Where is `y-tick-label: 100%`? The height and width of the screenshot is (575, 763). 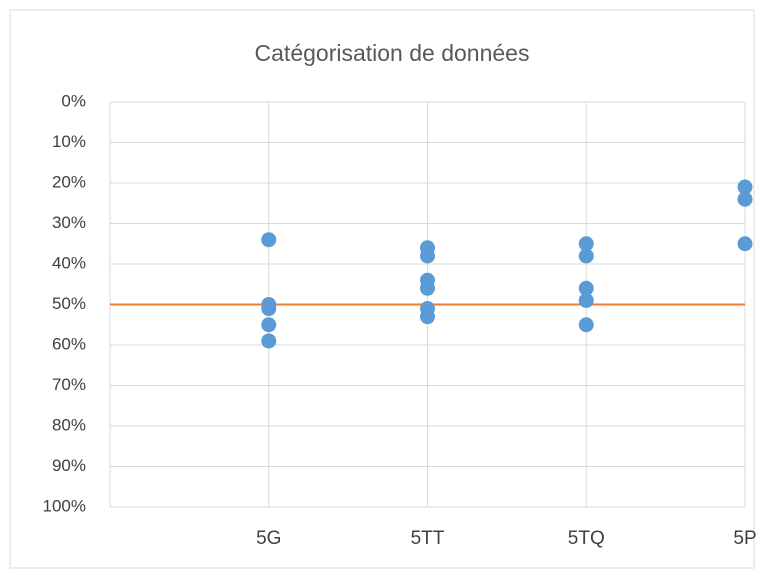 y-tick-label: 100% is located at coordinates (64, 505).